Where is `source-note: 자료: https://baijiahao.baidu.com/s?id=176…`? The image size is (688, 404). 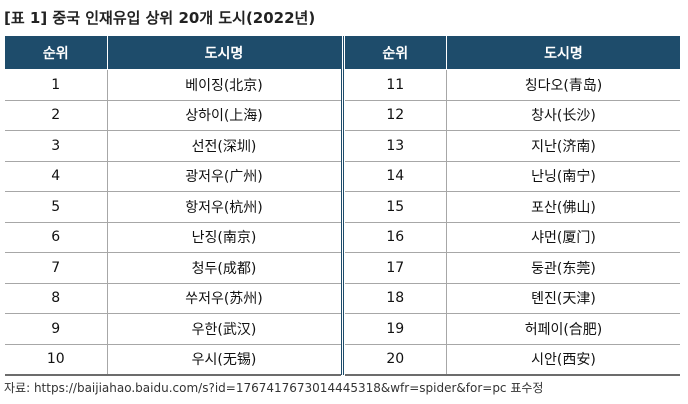
source-note: 자료: https://baijiahao.baidu.com/s?id=176… is located at coordinates (274, 388).